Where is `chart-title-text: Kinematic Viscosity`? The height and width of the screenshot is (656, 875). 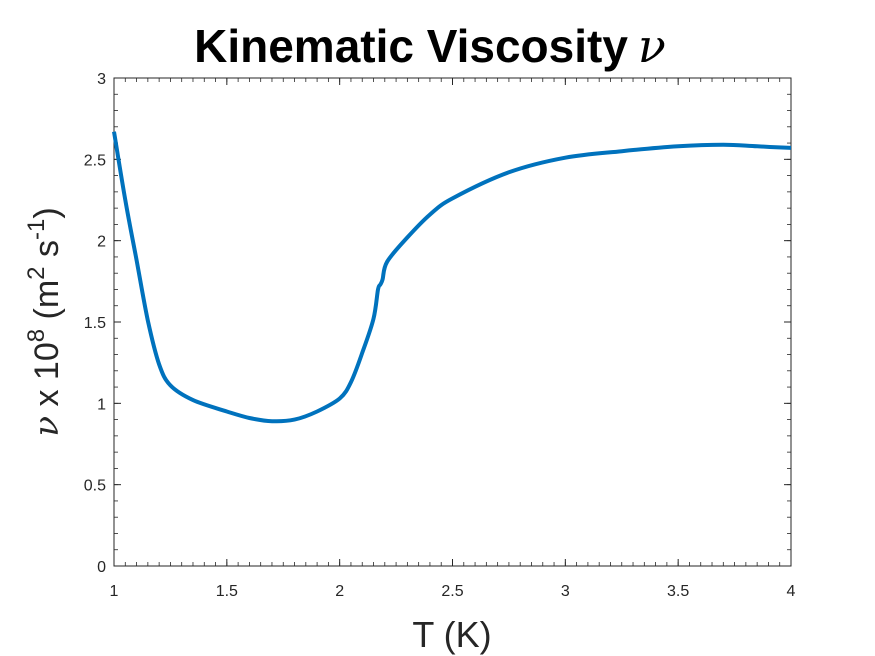 chart-title-text: Kinematic Viscosity is located at coordinates (411, 46).